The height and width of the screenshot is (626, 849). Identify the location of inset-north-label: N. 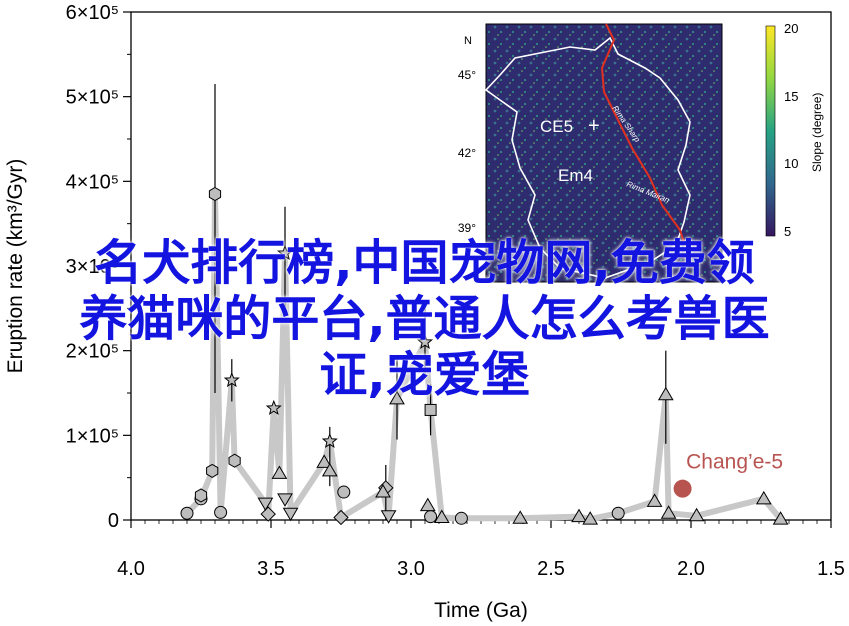
(468, 41).